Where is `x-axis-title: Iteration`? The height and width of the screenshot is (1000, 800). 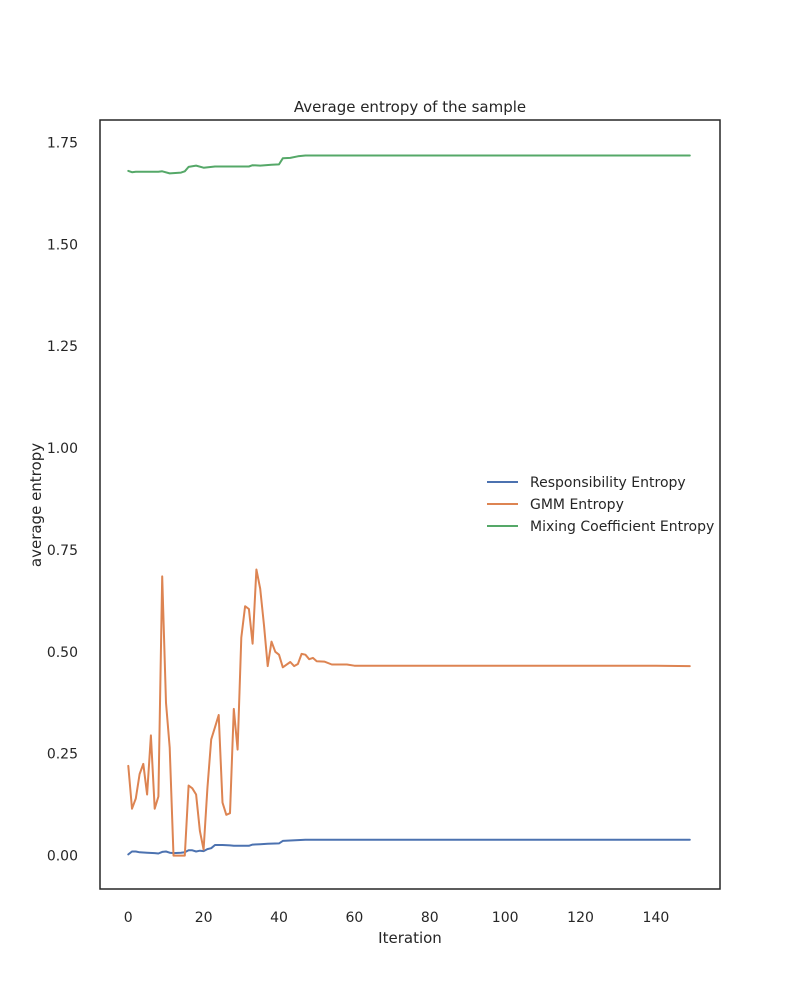 x-axis-title: Iteration is located at coordinates (410, 938).